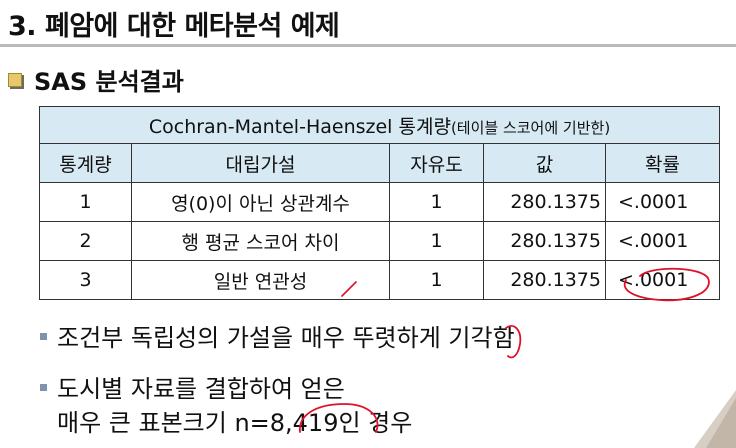 The image size is (736, 448). What do you see at coordinates (260, 163) in the screenshot?
I see `column-header: 대립가설` at bounding box center [260, 163].